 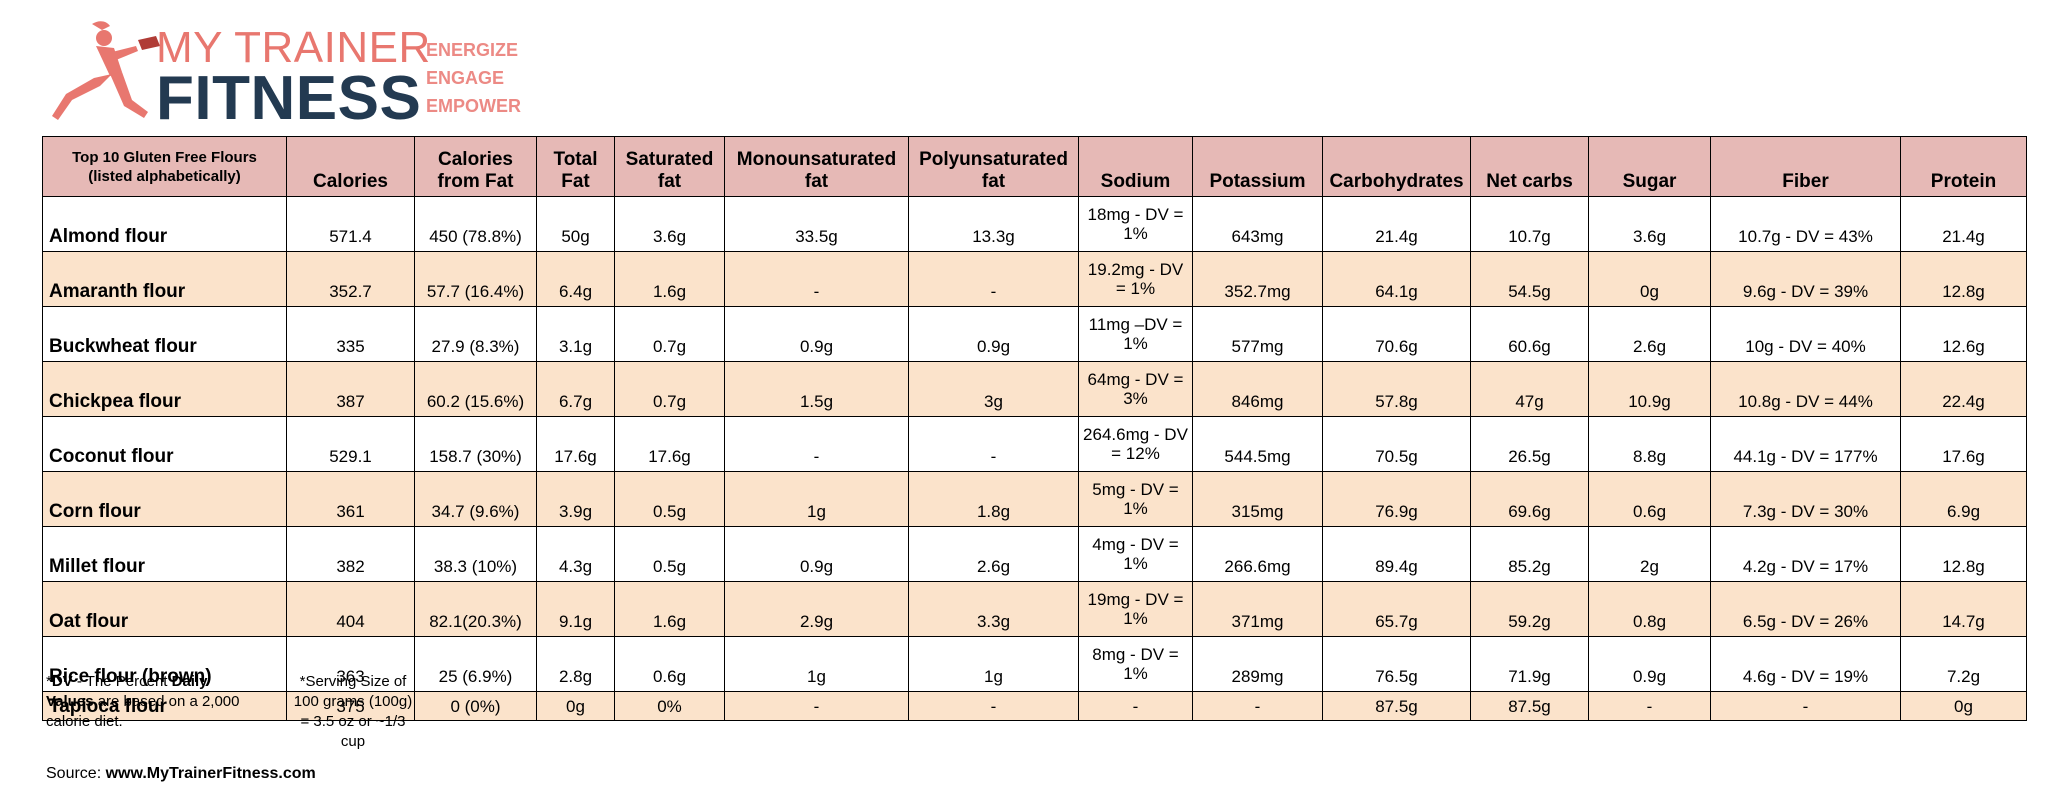 What do you see at coordinates (1805, 664) in the screenshot?
I see `table-cell: 4.6g - DV = 19%` at bounding box center [1805, 664].